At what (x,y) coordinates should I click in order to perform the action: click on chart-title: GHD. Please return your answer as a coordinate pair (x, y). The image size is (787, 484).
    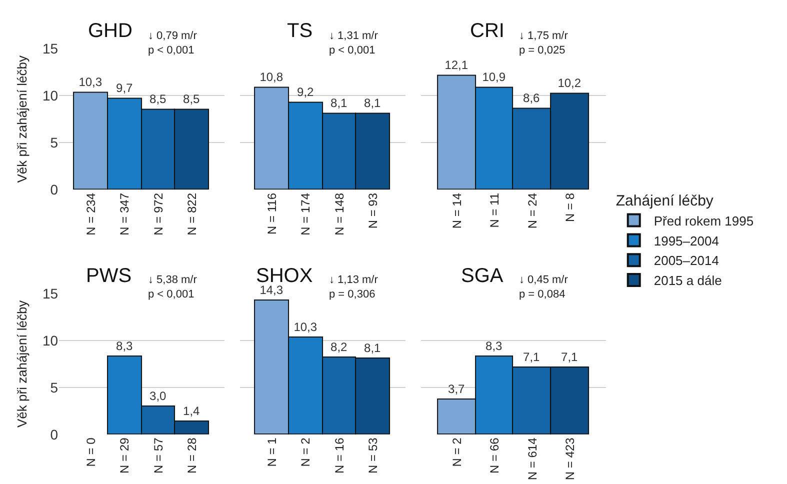
    Looking at the image, I should click on (110, 31).